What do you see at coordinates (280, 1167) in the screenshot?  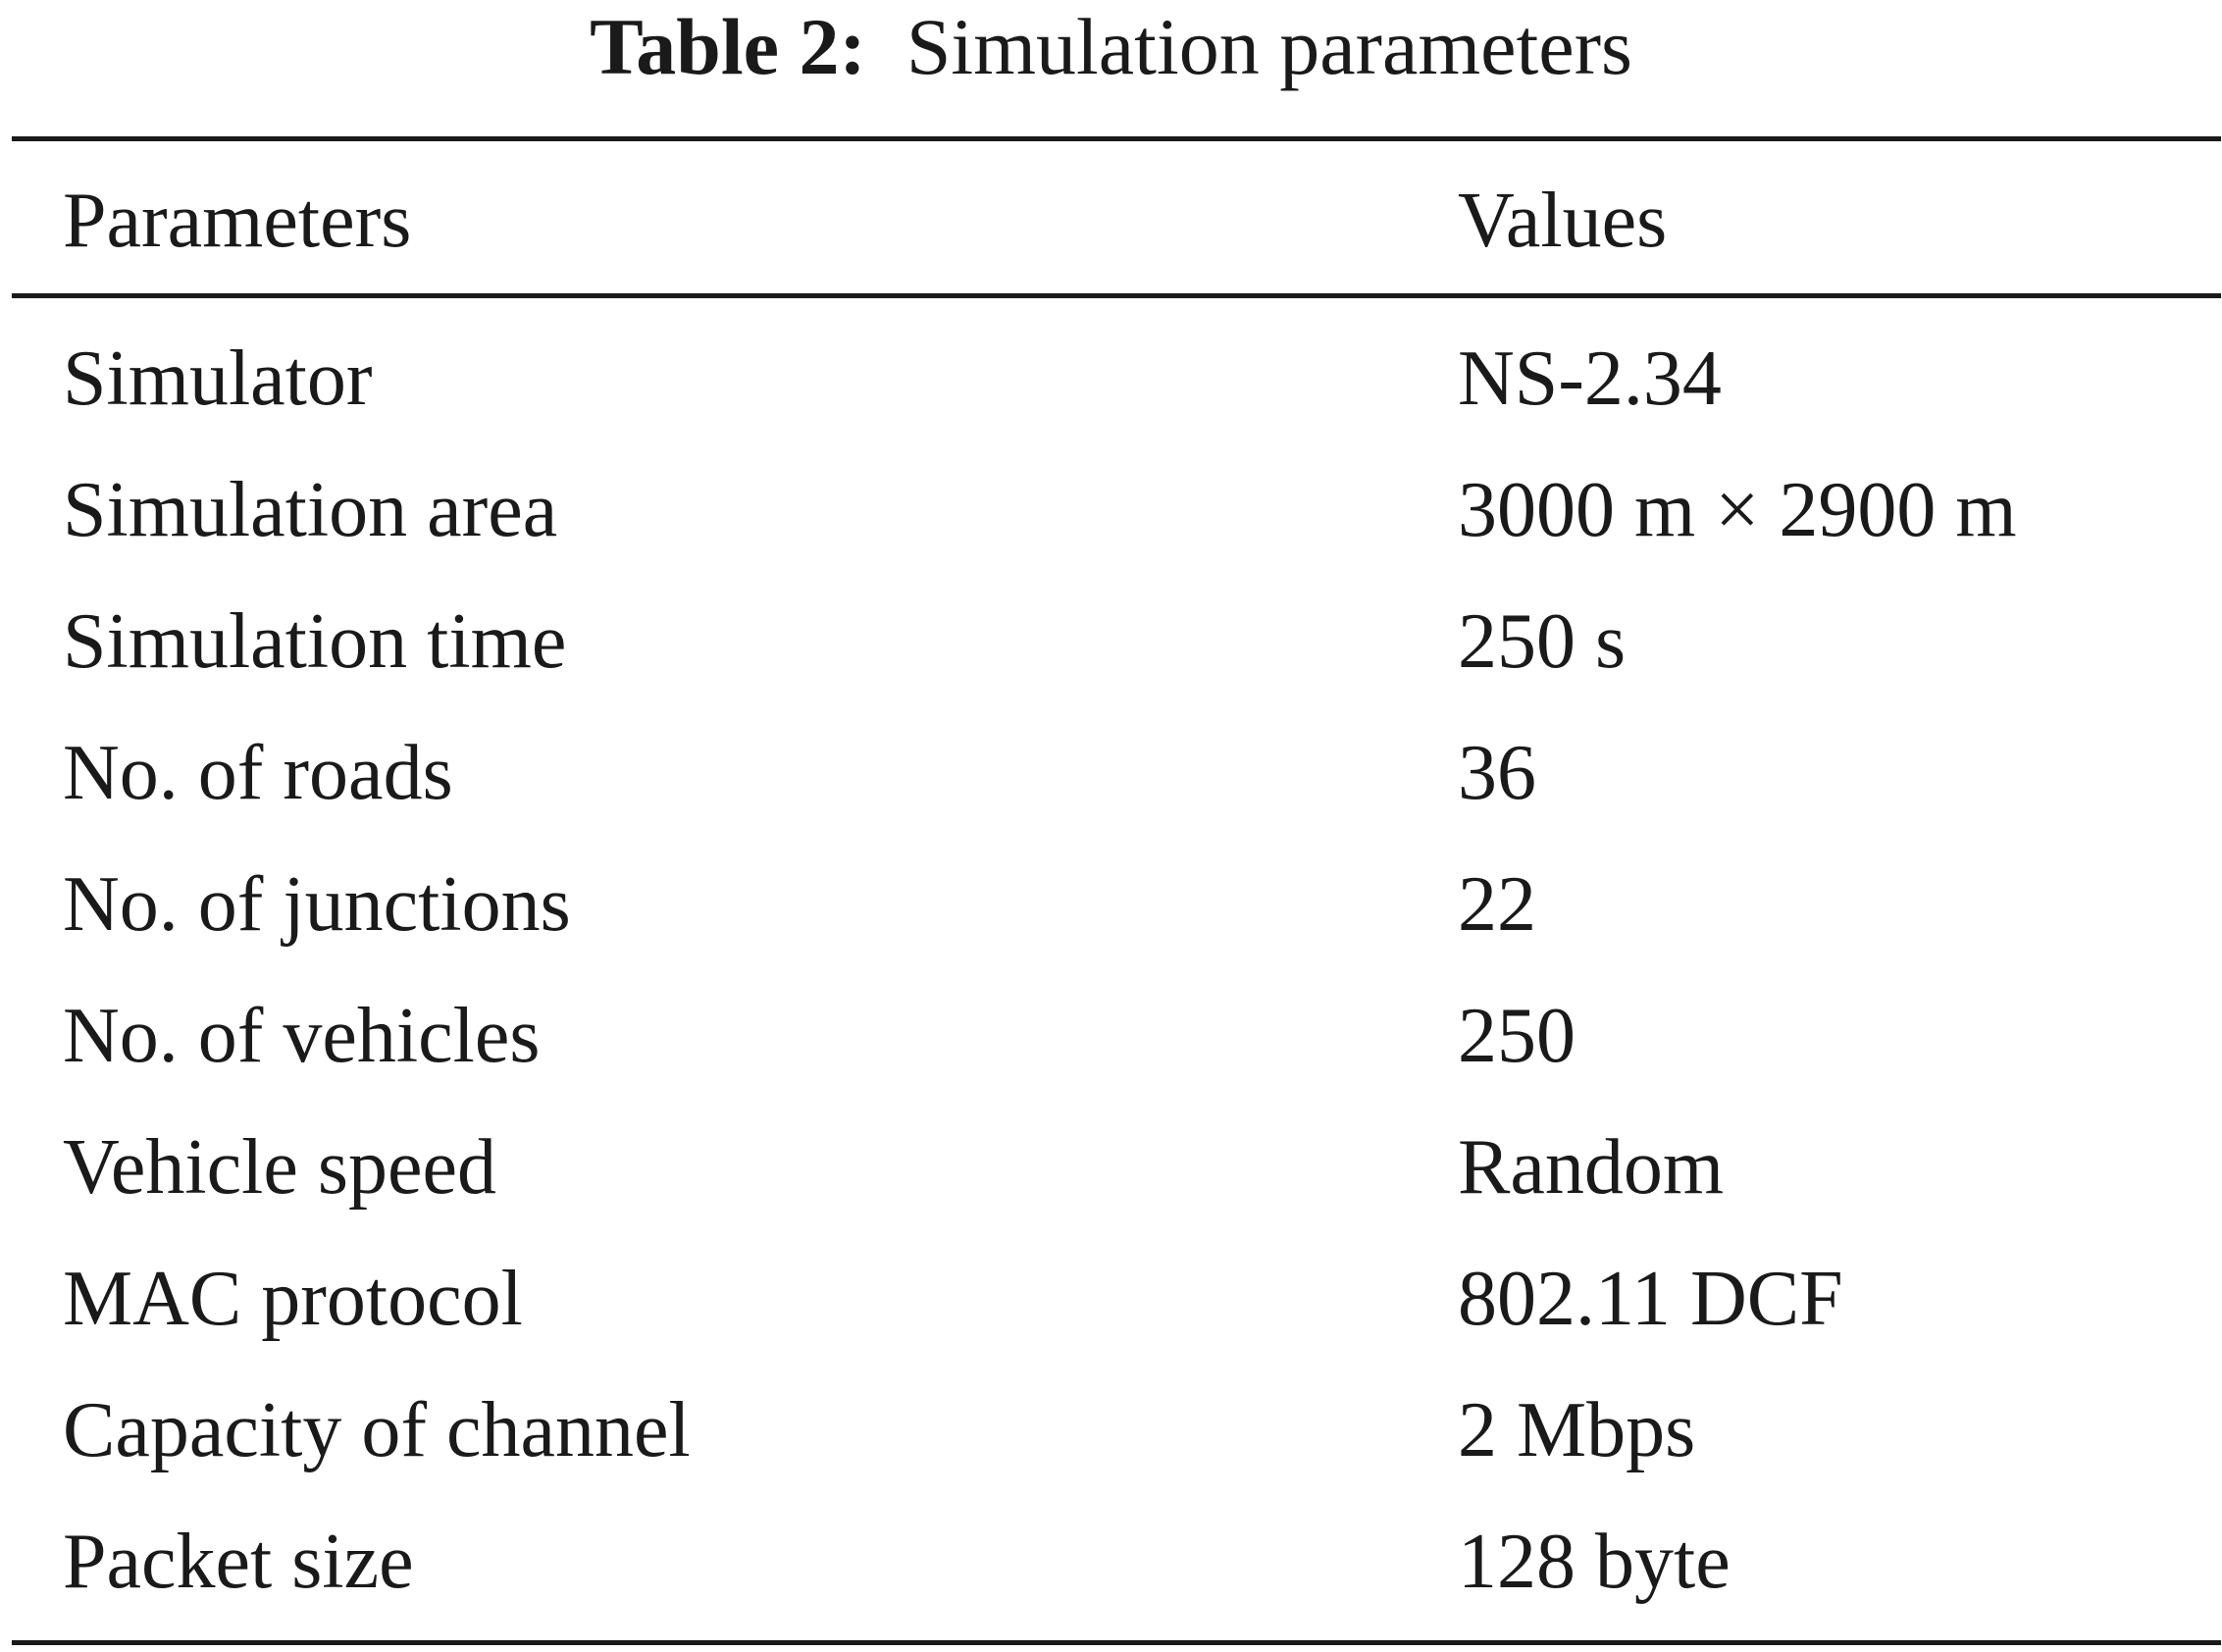 I see `parameter-cell: Vehicle speed` at bounding box center [280, 1167].